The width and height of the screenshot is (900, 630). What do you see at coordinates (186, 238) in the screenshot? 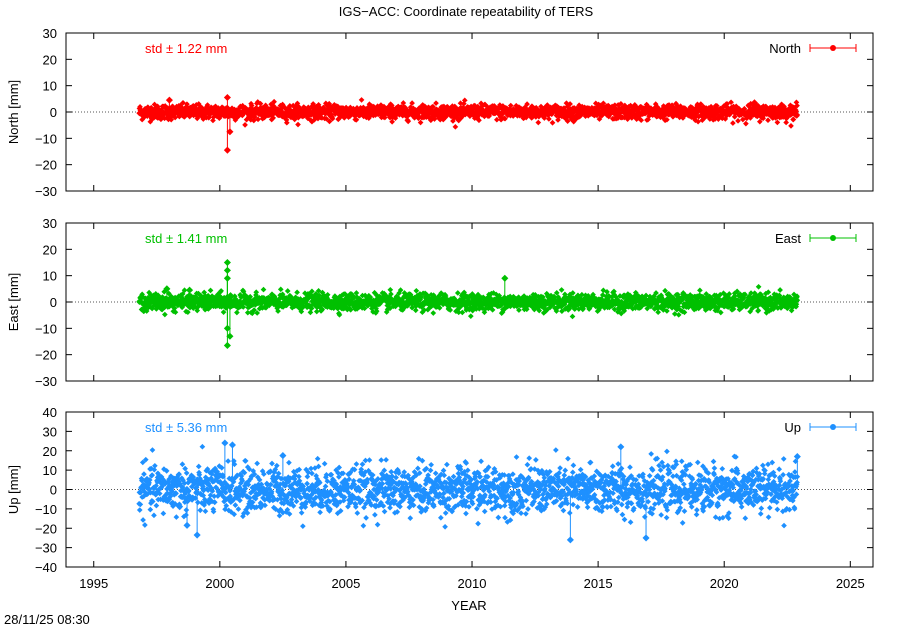
I see `std-label: std ± 1.41 mm` at bounding box center [186, 238].